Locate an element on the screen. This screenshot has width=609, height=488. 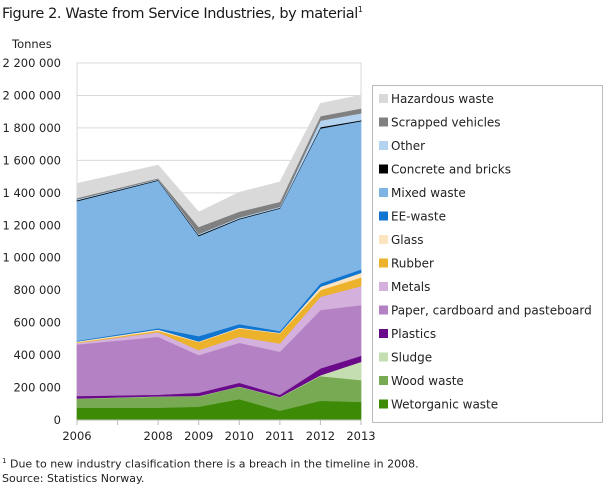
legend-label: Concrete and bricks is located at coordinates (451, 170).